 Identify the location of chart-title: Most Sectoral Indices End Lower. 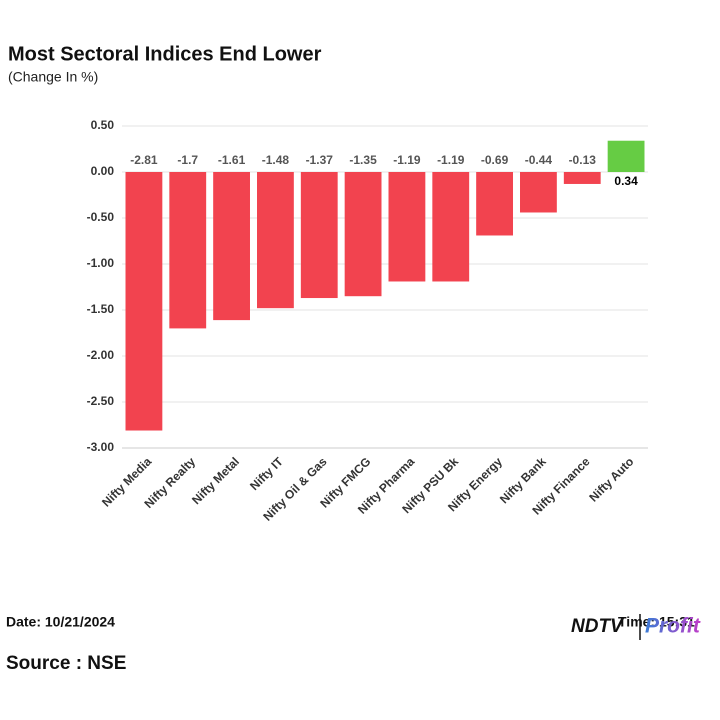
(165, 54).